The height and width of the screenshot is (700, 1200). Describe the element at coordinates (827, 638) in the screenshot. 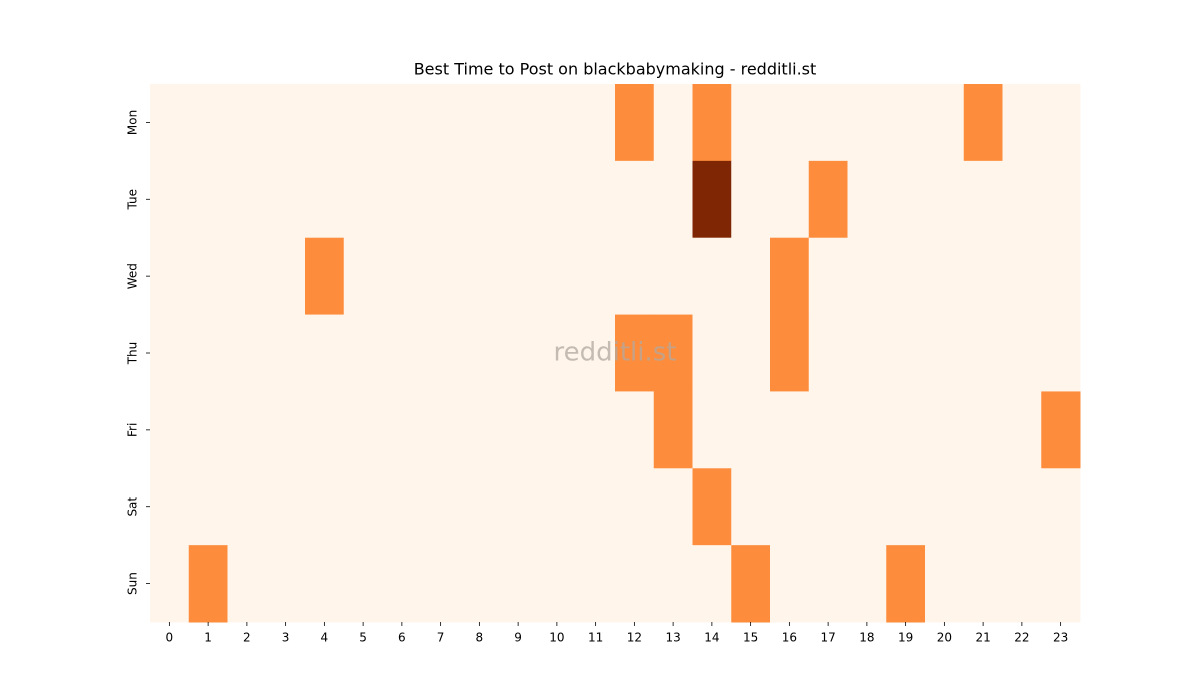

I see `x-tick-label: 17` at that location.